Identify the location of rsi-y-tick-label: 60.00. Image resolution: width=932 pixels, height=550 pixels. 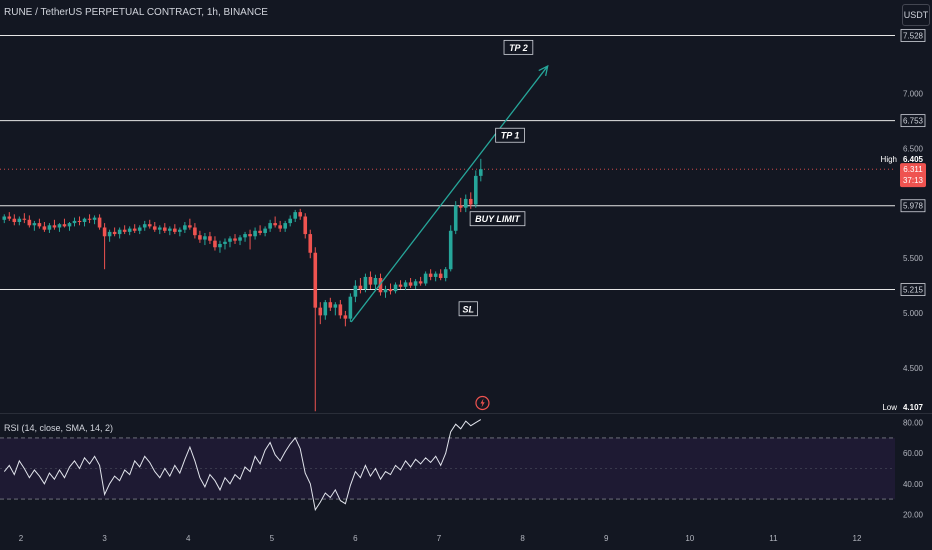
(913, 453).